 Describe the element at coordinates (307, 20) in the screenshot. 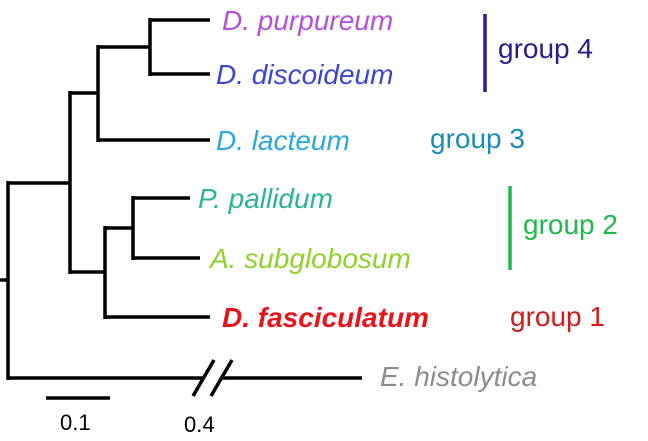

I see `taxon-label: D. purpureum` at that location.